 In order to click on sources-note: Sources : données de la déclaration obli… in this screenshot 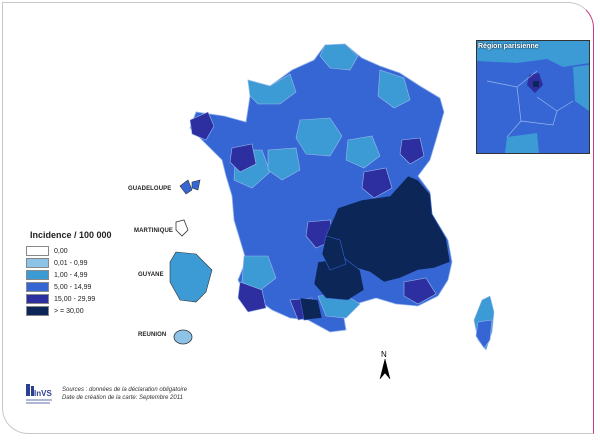, I will do `click(124, 394)`.